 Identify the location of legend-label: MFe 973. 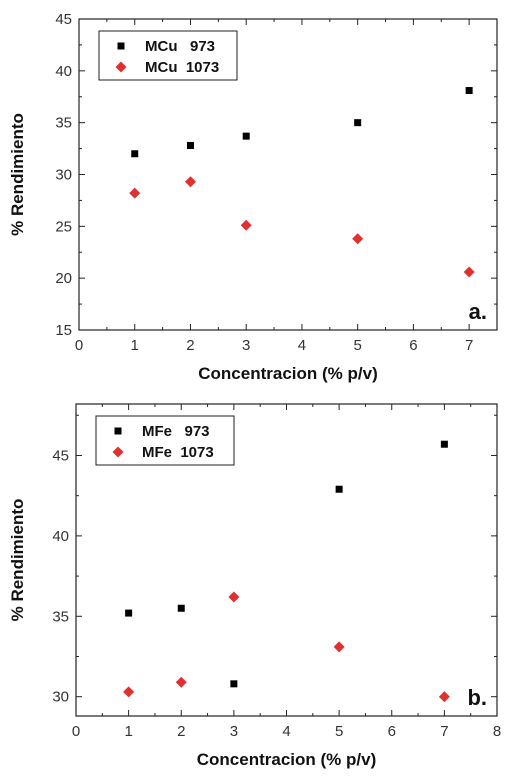
(176, 431).